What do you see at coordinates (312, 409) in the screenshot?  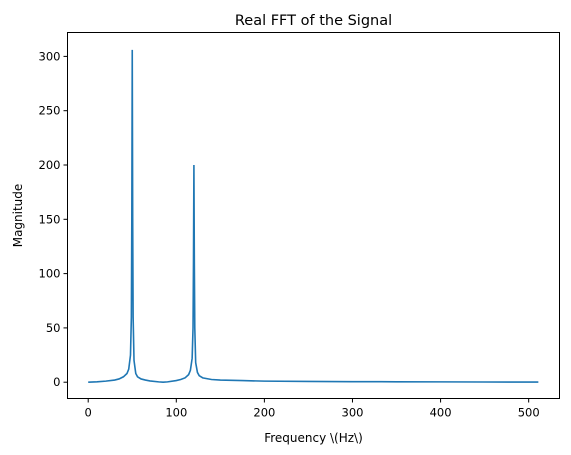 I see `x-axis: 0 100 200 300 400 500` at bounding box center [312, 409].